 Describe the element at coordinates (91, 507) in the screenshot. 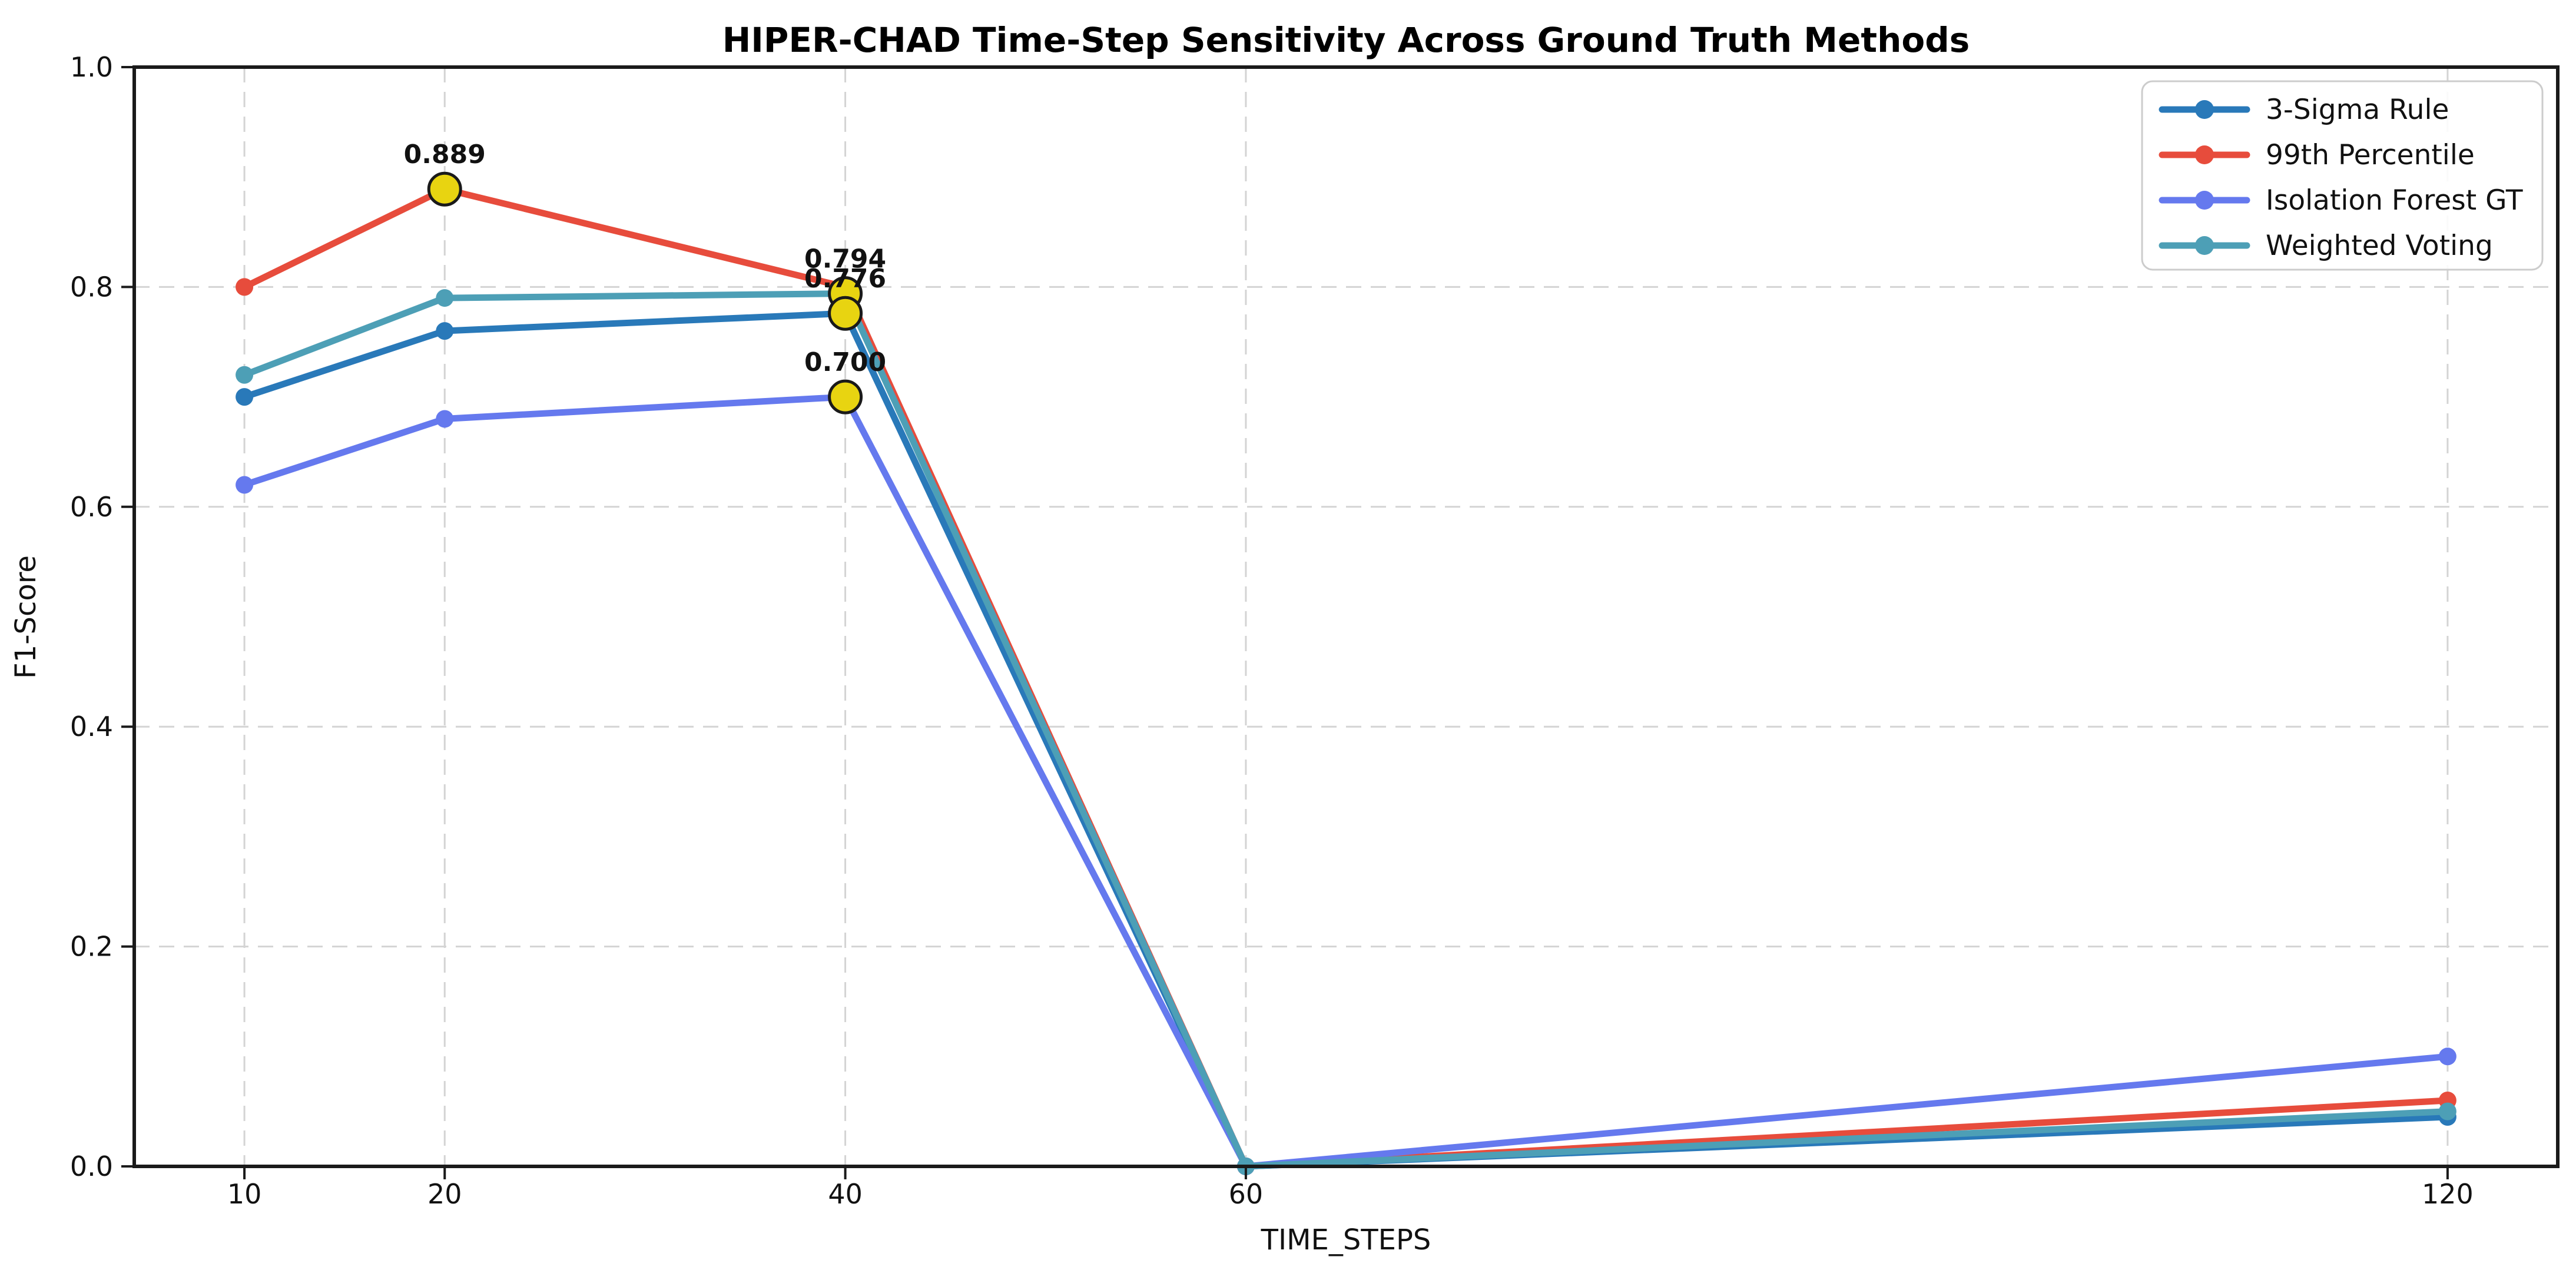

I see `y-tick-label-0.6: 0.6` at that location.